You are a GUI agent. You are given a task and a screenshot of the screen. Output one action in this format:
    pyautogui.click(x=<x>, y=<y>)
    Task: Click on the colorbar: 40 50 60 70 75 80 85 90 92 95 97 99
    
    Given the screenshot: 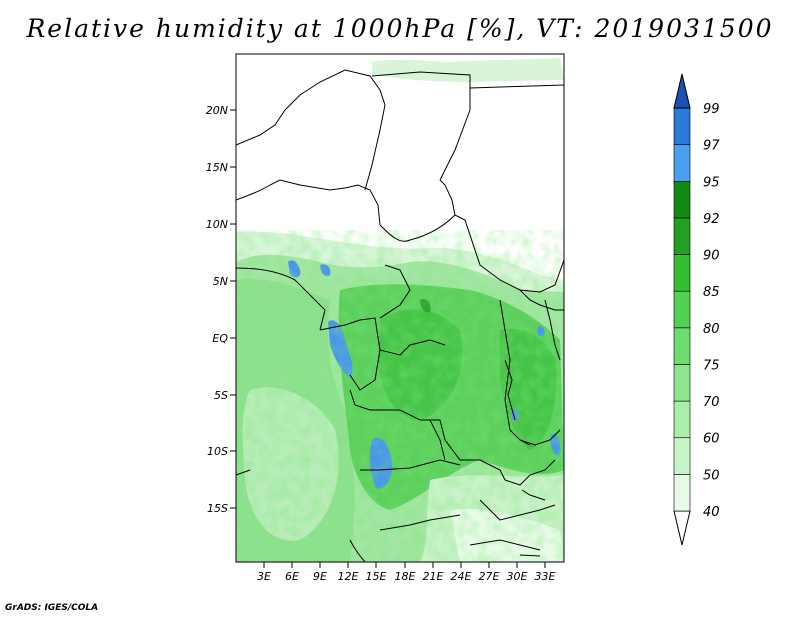 What is the action you would take?
    pyautogui.click(x=696, y=309)
    